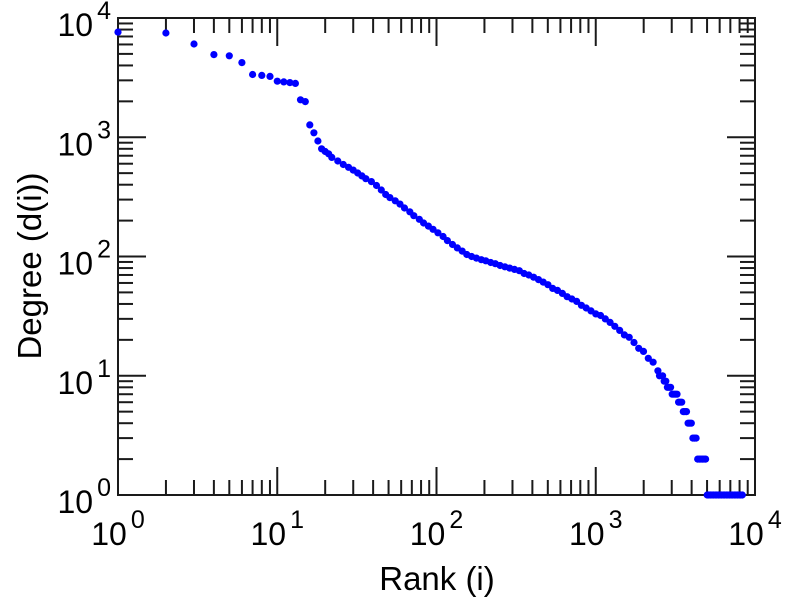 This screenshot has height=600, width=786. I want to click on y-axis-title: Degree (d(i)), so click(29, 266).